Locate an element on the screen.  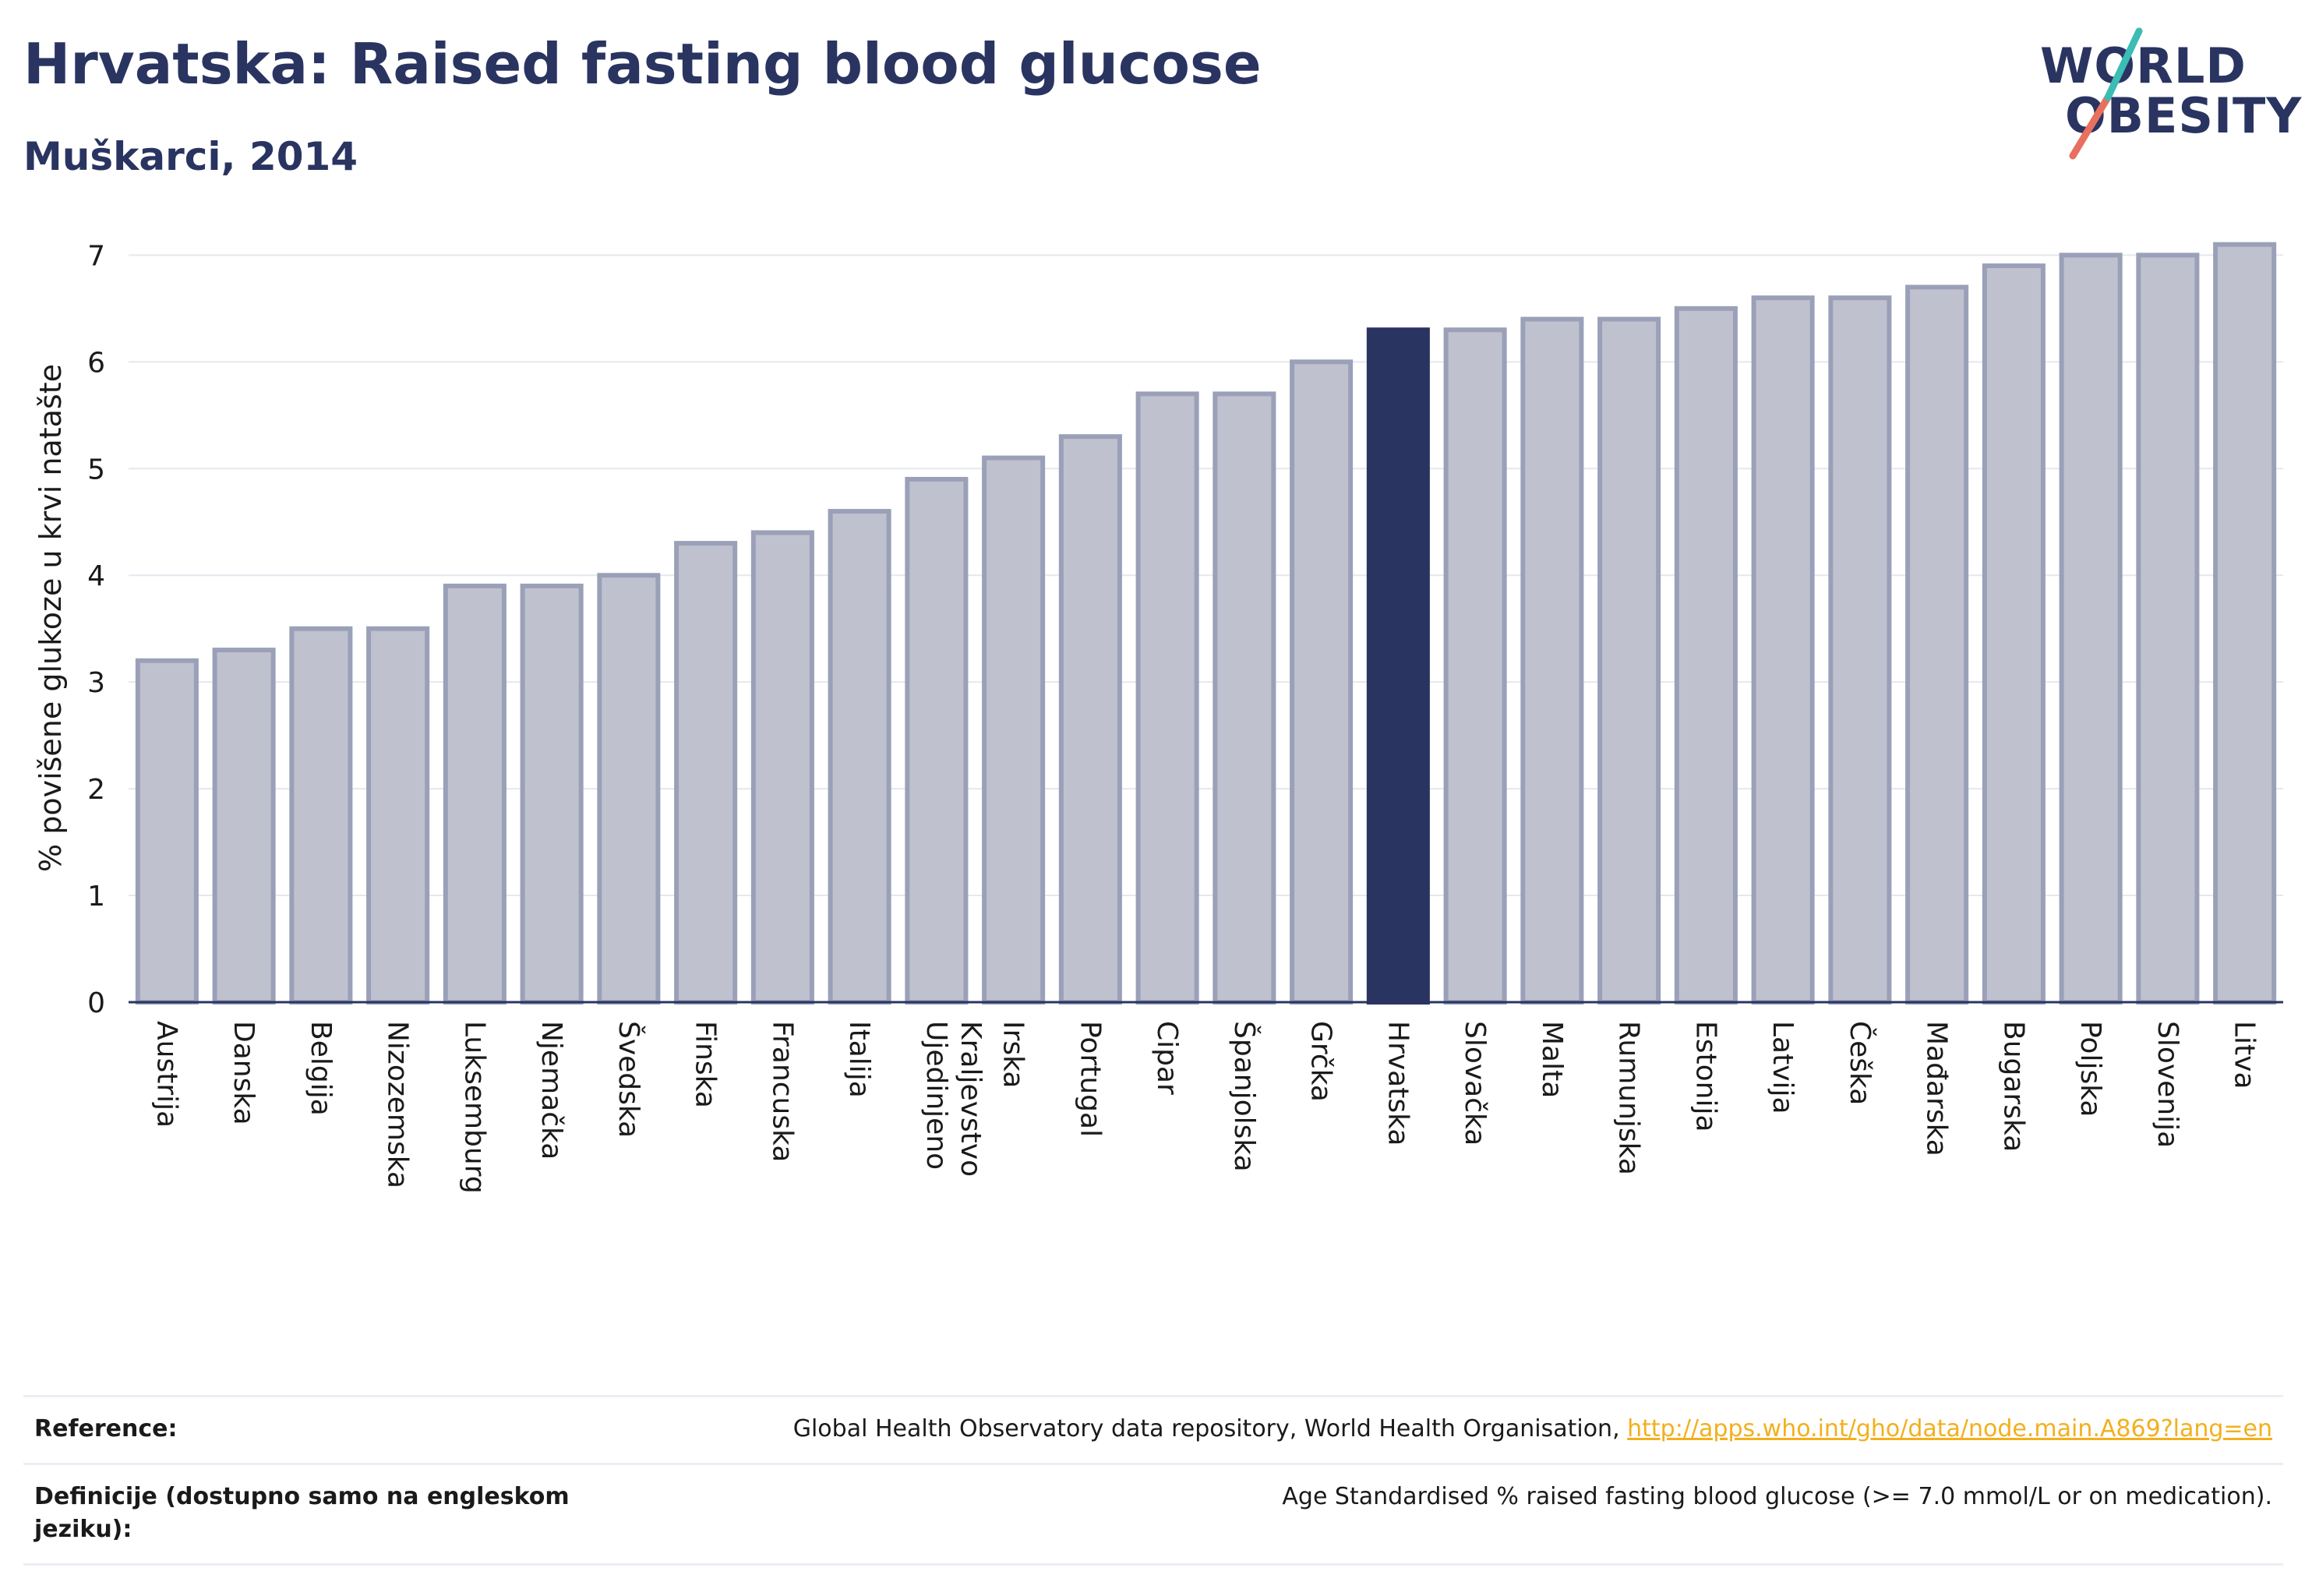
y-tick-label: 4 is located at coordinates (96, 576).